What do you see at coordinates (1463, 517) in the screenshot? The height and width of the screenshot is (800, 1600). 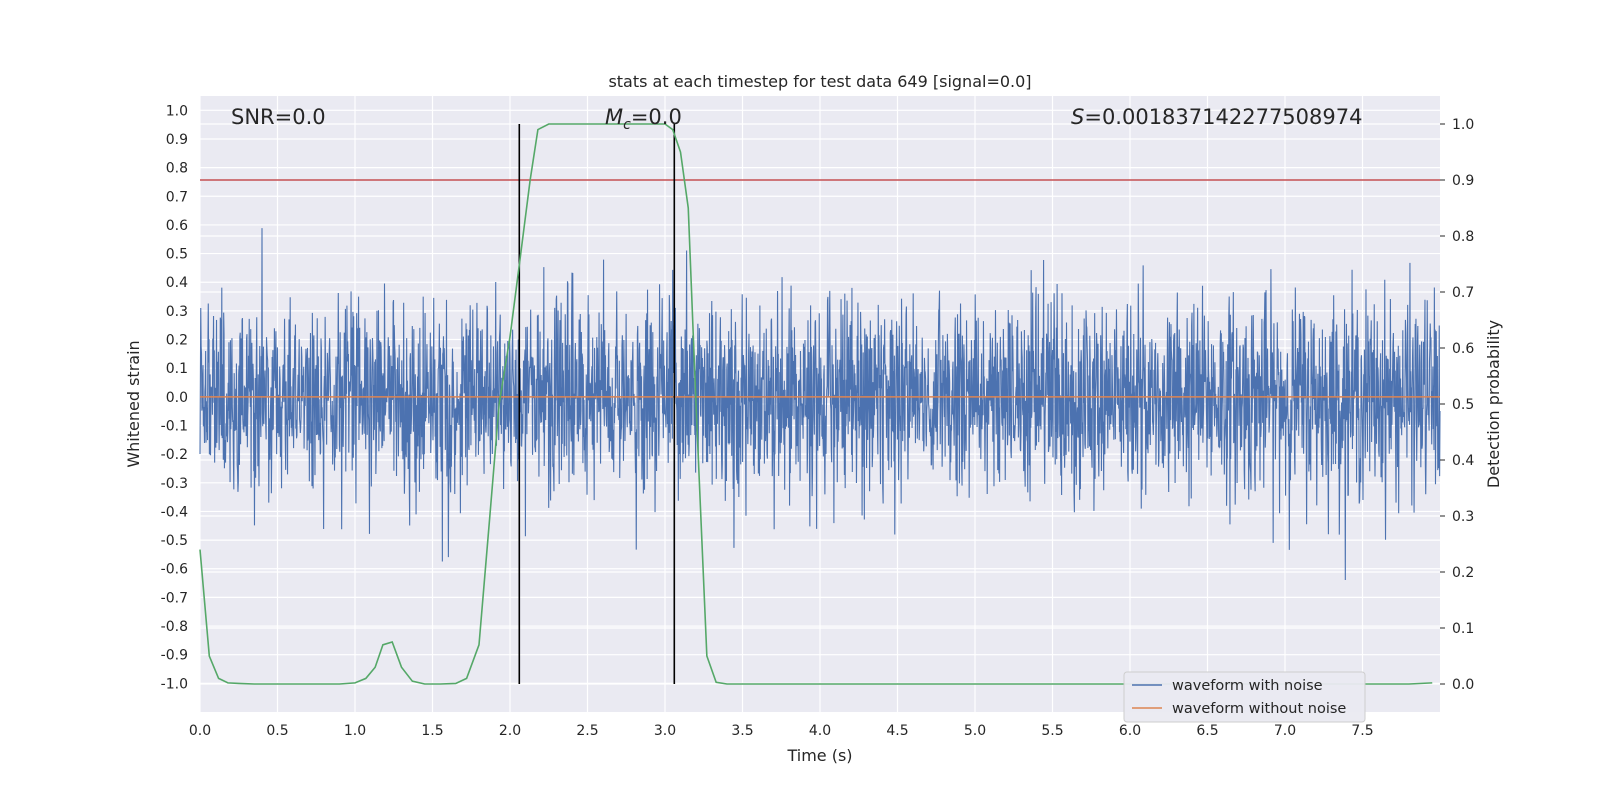 I see `y2-tick-label: 0.3` at bounding box center [1463, 517].